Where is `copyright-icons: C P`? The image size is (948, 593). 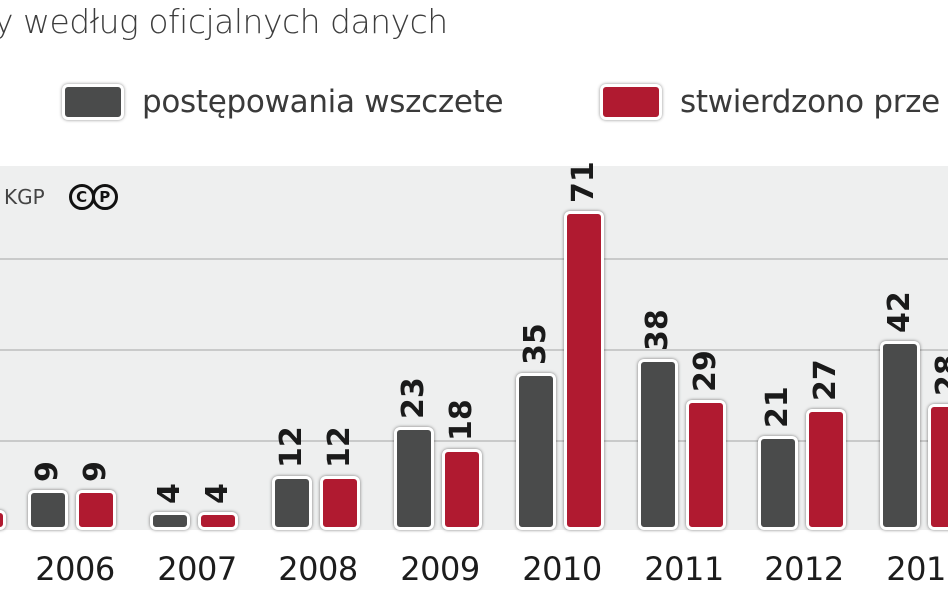
copyright-icons: C P is located at coordinates (93, 197).